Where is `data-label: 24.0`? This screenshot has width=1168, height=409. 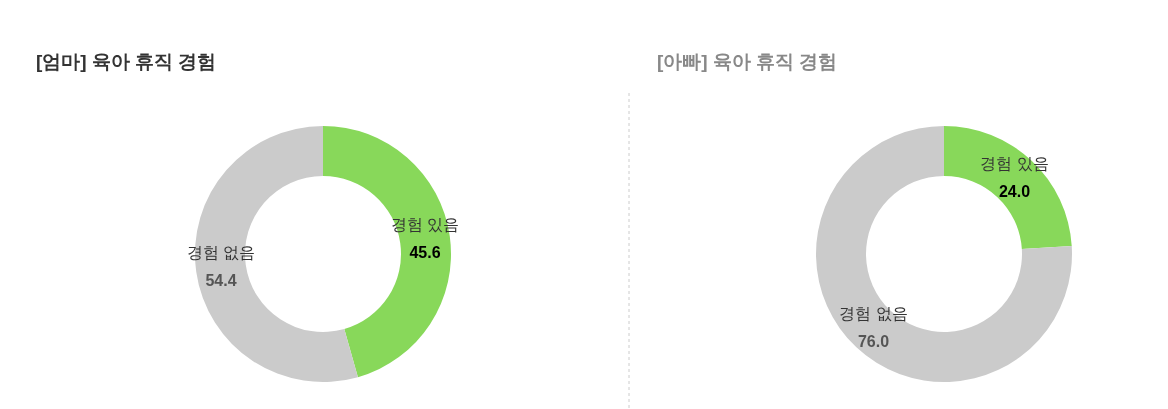 data-label: 24.0 is located at coordinates (1014, 191).